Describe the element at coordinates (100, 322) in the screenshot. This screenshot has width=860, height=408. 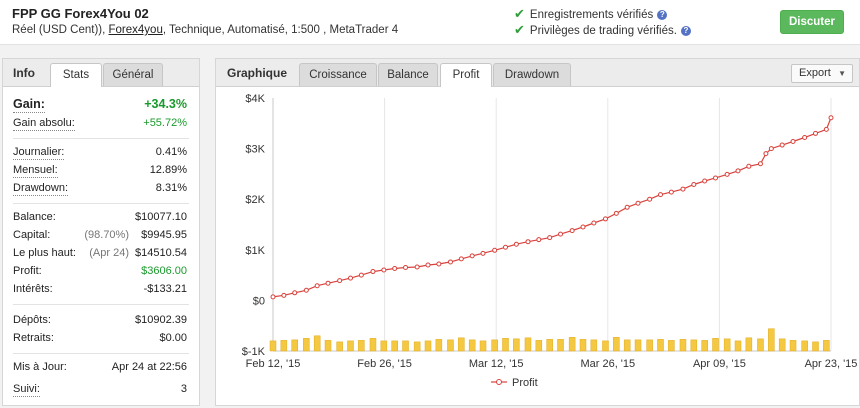
I see `stat-deposits: Dépôts: $10902.39` at that location.